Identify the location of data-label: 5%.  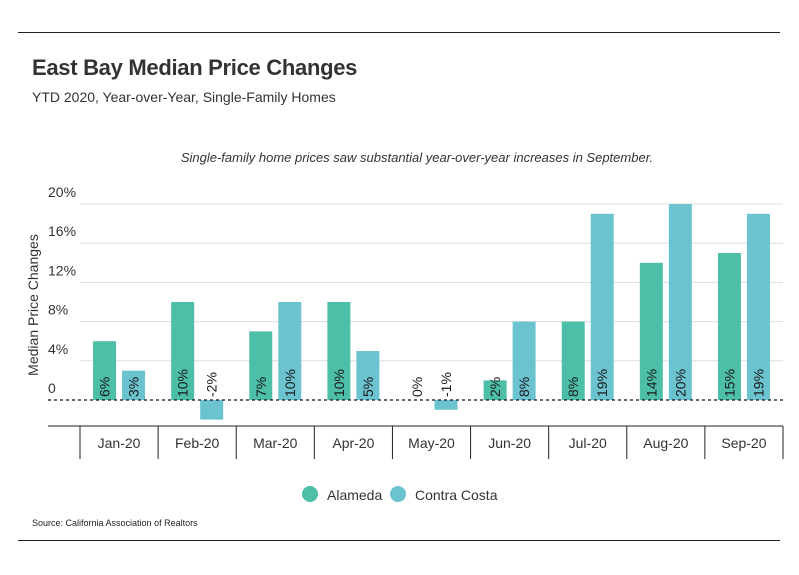
(368, 387).